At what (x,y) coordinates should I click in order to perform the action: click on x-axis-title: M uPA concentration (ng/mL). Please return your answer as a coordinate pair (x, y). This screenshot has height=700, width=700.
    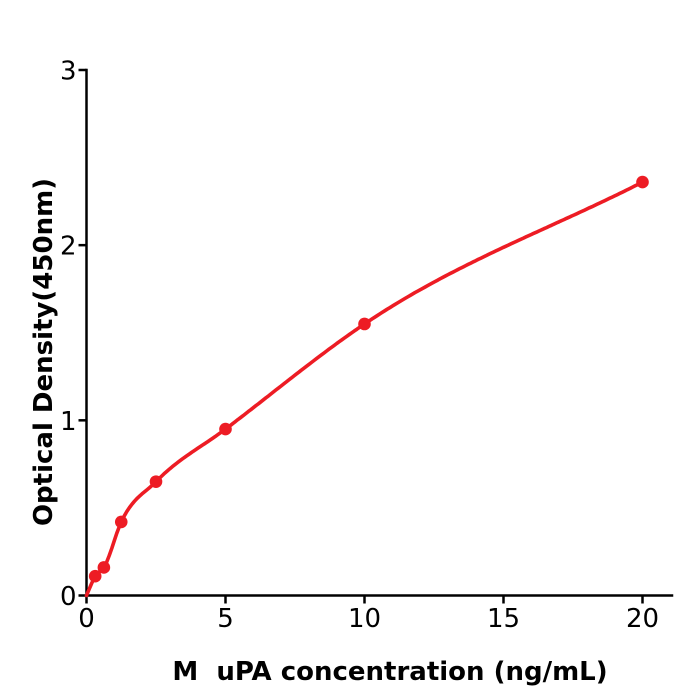
    Looking at the image, I should click on (389, 672).